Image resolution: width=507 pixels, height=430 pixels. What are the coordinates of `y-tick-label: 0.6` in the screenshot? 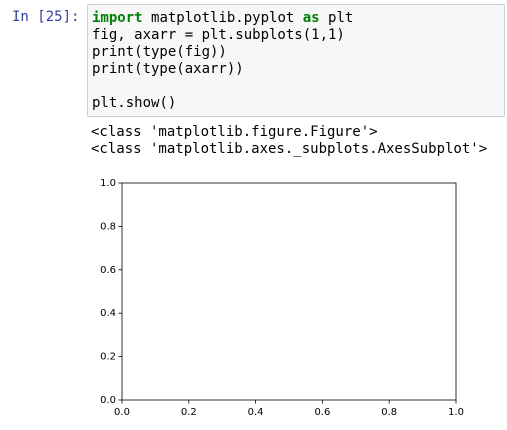 It's located at (108, 270).